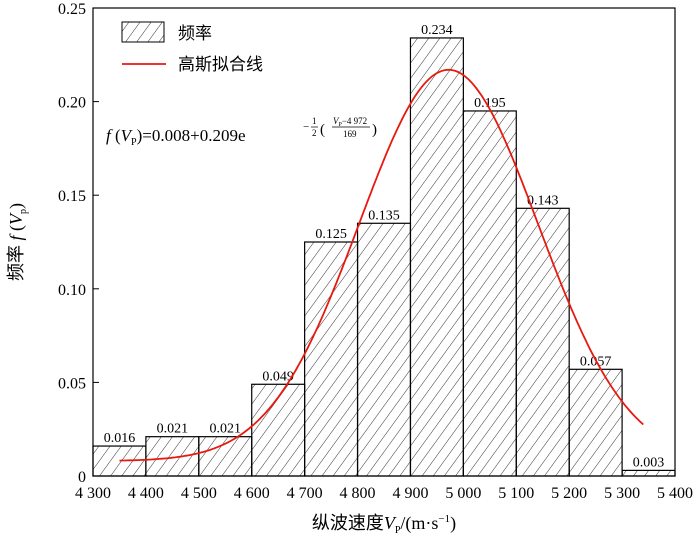 This screenshot has height=537, width=700. Describe the element at coordinates (350, 134) in the screenshot. I see `equation-frac-den: 169` at that location.